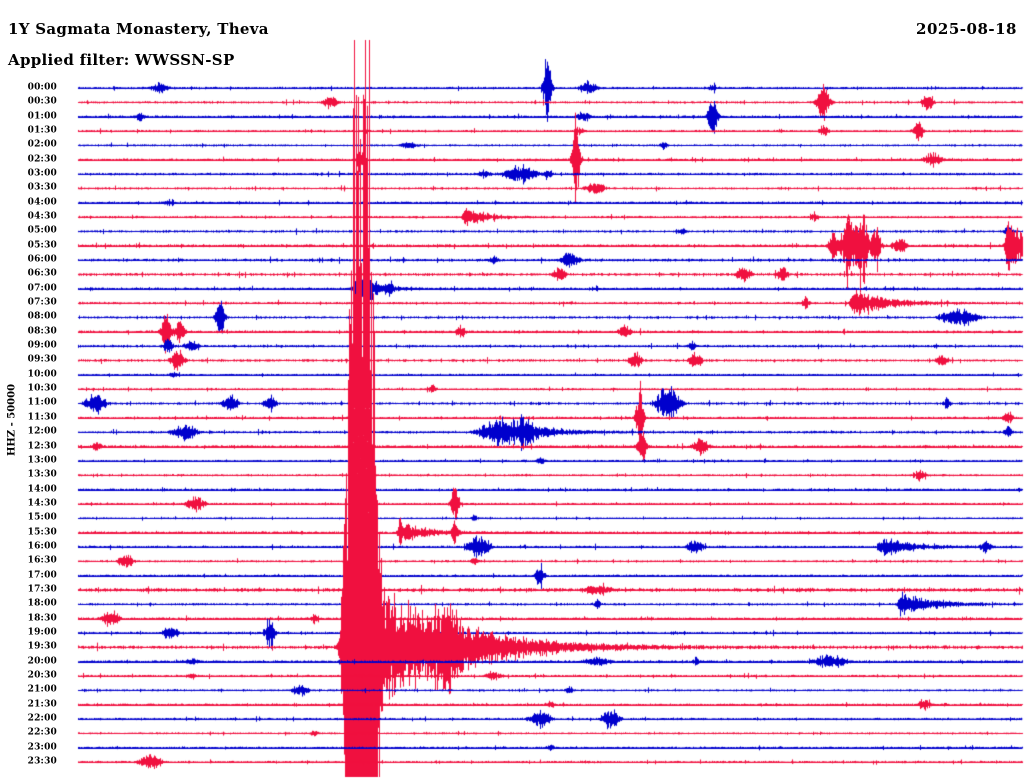 Image resolution: width=1024 pixels, height=780 pixels. What do you see at coordinates (42, 245) in the screenshot?
I see `time-label: 05:30` at bounding box center [42, 245].